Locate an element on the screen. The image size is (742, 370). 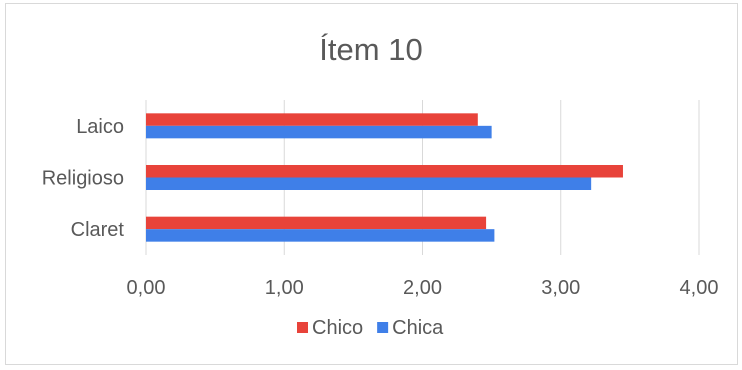
category-labels: Laico Religioso Claret is located at coordinates (83, 178).